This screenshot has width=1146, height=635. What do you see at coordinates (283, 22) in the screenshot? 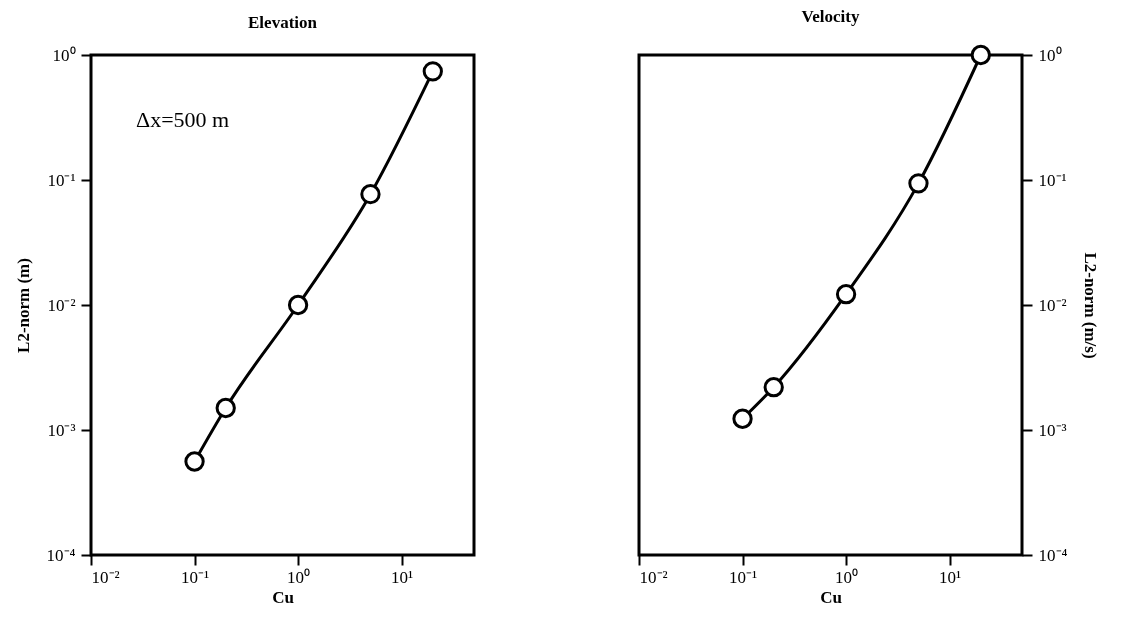
I see `chart-title: Elevation` at bounding box center [283, 22].